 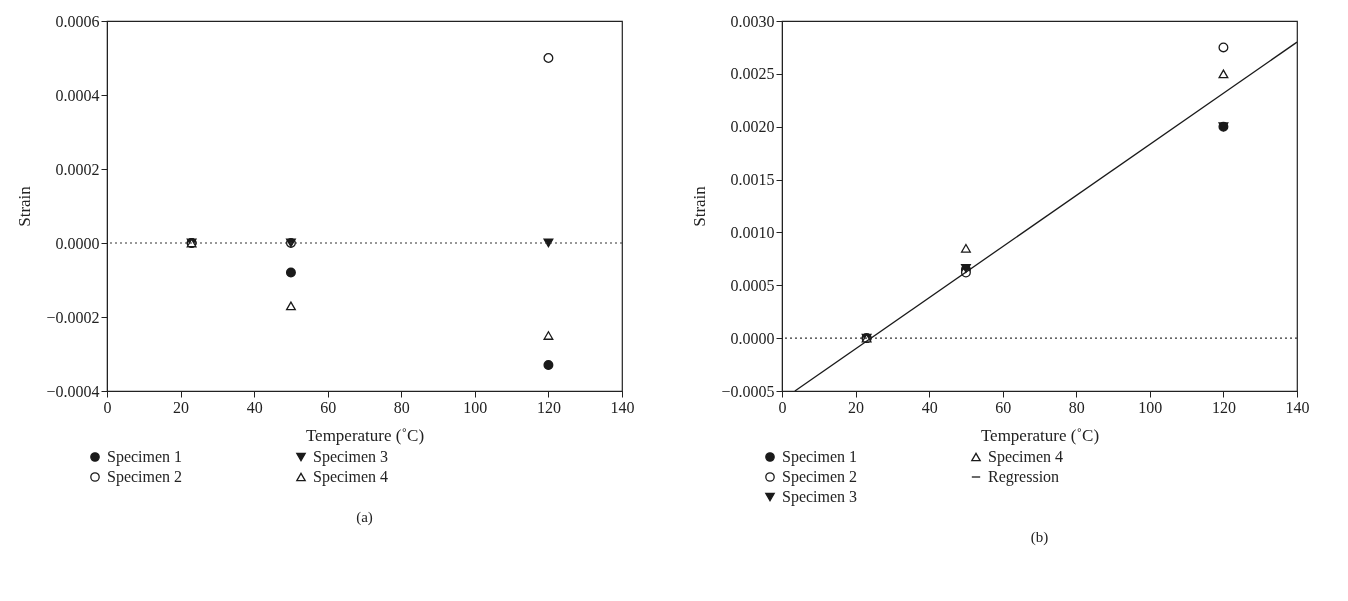 What do you see at coordinates (73, 391) in the screenshot?
I see `y-tick-label: −0.0004` at bounding box center [73, 391].